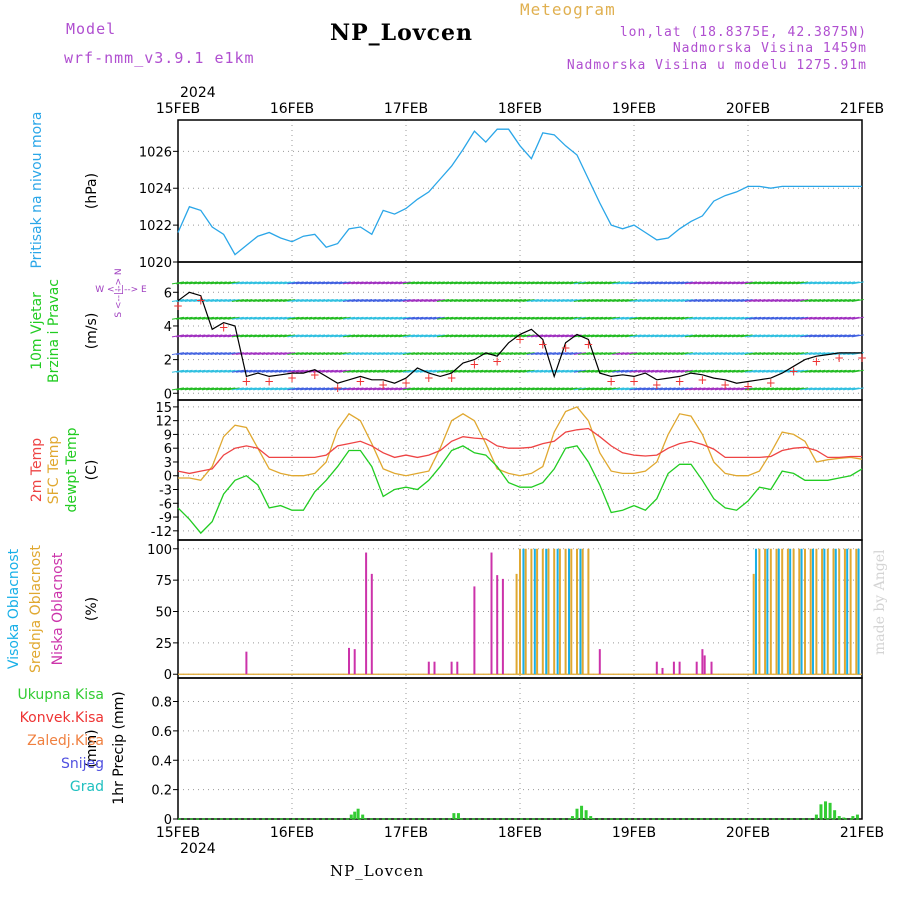 The width and height of the screenshot is (900, 900). What do you see at coordinates (520, 833) in the screenshot?
I see `date-tick-bottom: 18FEB` at bounding box center [520, 833].